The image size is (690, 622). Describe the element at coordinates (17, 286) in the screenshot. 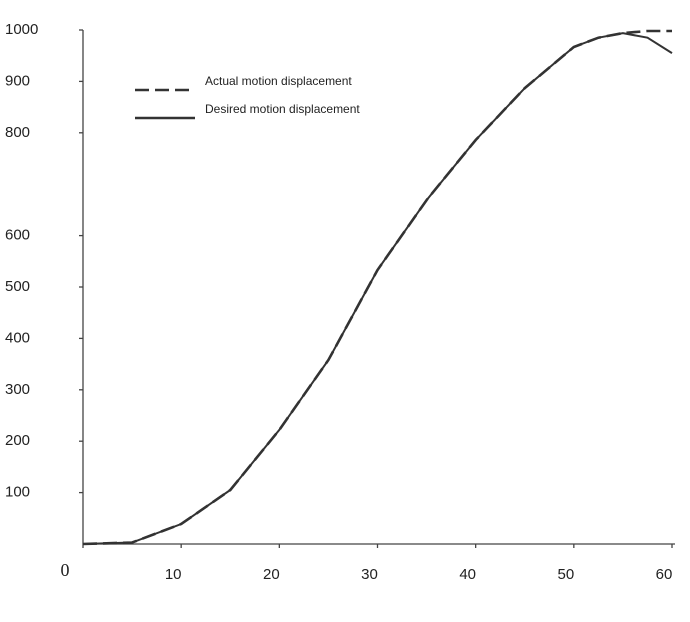

I see `y-tick-label: 500` at that location.